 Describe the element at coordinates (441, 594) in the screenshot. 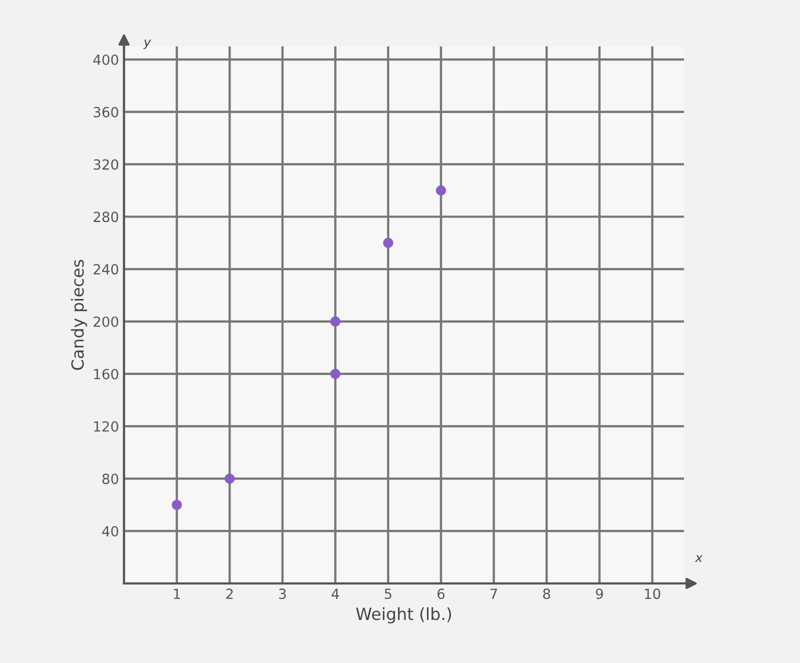

I see `x-tick-label: 6` at that location.